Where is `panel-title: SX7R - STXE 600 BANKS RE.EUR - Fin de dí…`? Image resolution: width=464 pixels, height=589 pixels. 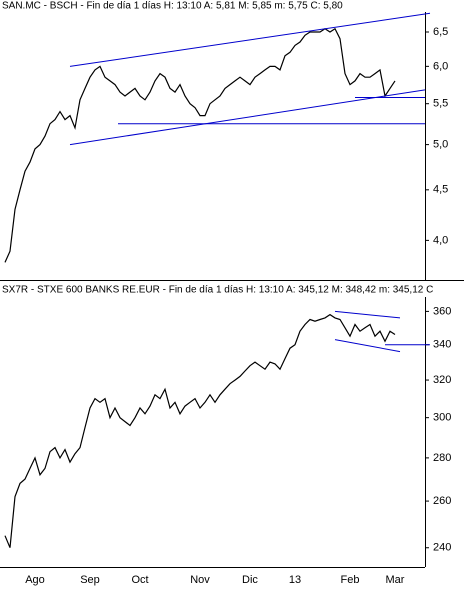
panel-title: SX7R - STXE 600 BANKS RE.EUR - Fin de dí… is located at coordinates (217, 290).